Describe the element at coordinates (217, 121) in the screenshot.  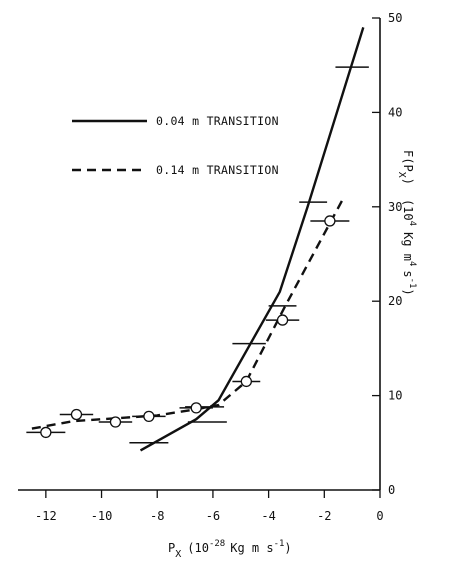
I see `legend-label-0: 0.04 m TRANSITION` at that location.